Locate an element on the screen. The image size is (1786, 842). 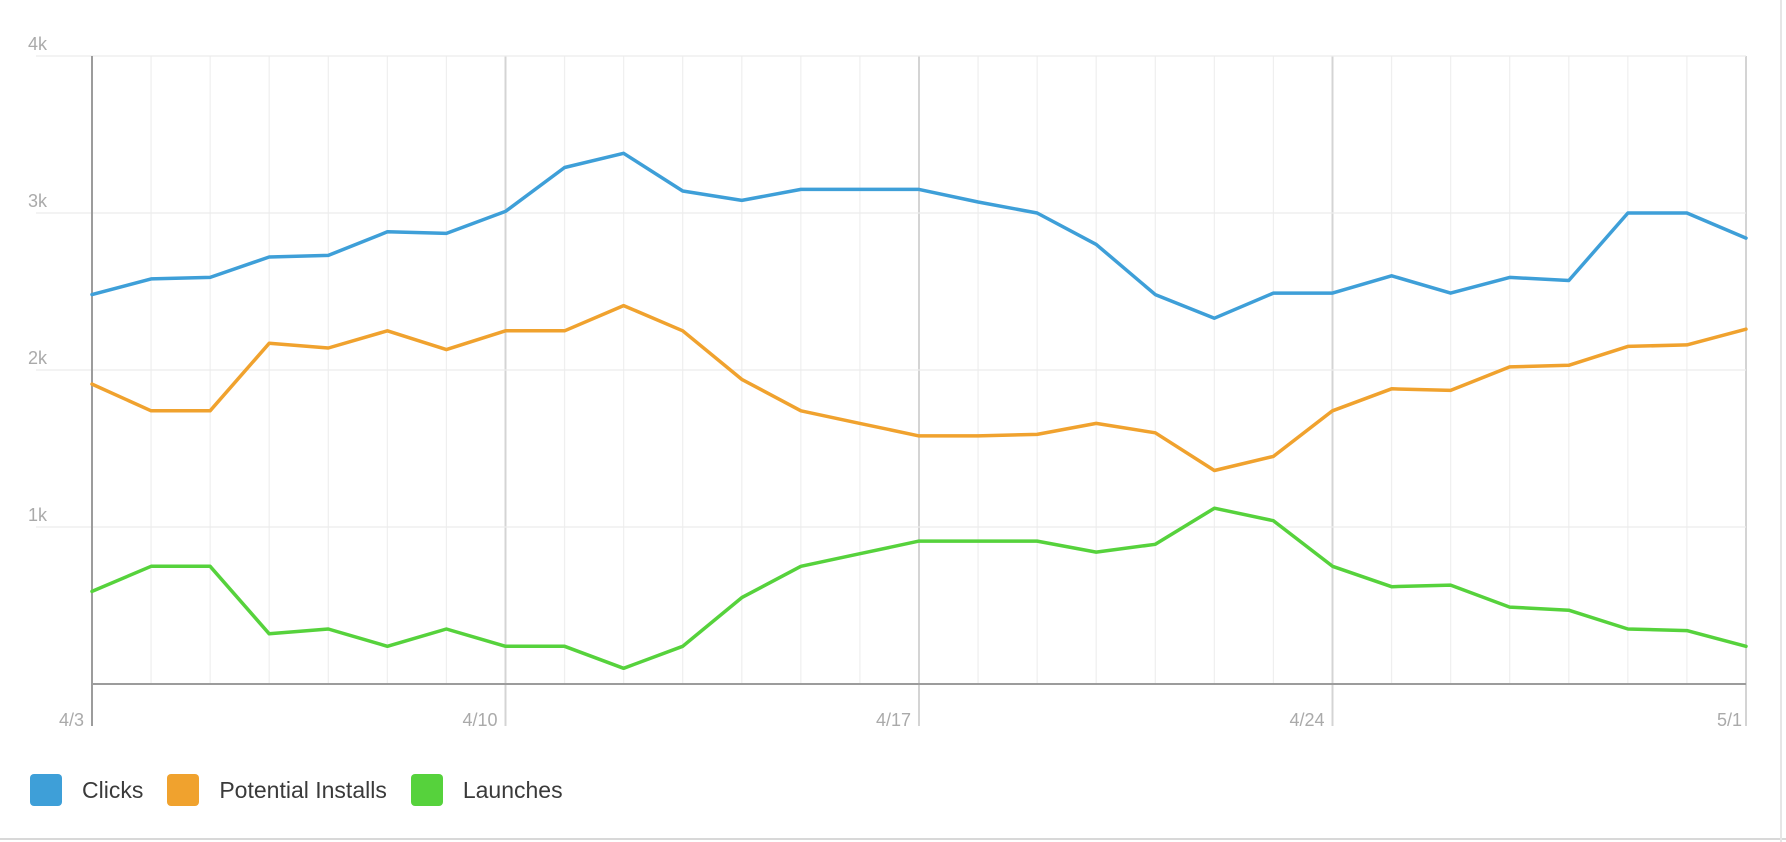
legend-item-launches: Launches is located at coordinates (486, 790).